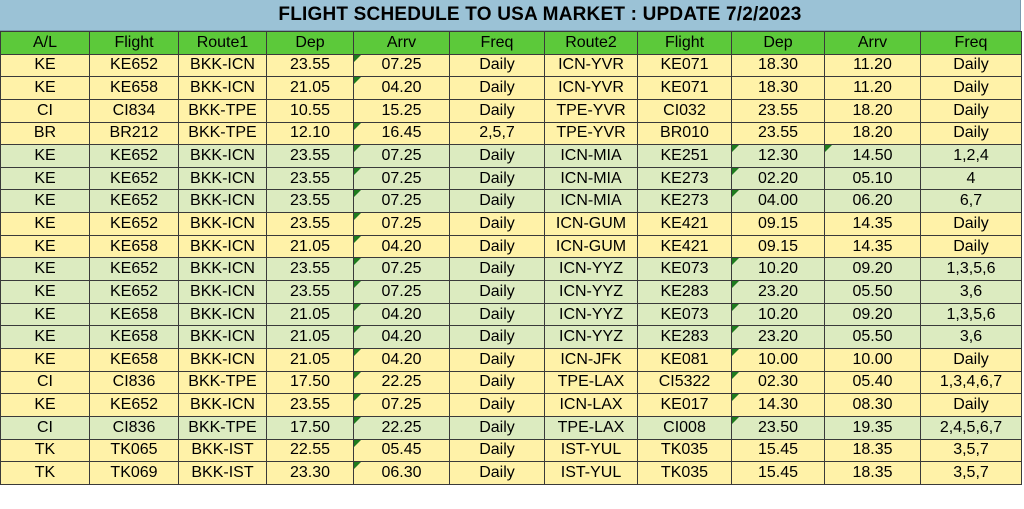 This screenshot has width=1024, height=509. I want to click on cell-dep2: 14.30, so click(778, 405).